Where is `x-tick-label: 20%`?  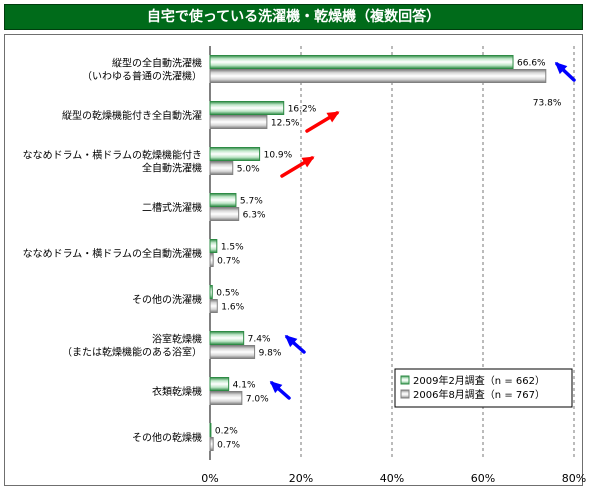
x-tick-label: 20% is located at coordinates (301, 478).